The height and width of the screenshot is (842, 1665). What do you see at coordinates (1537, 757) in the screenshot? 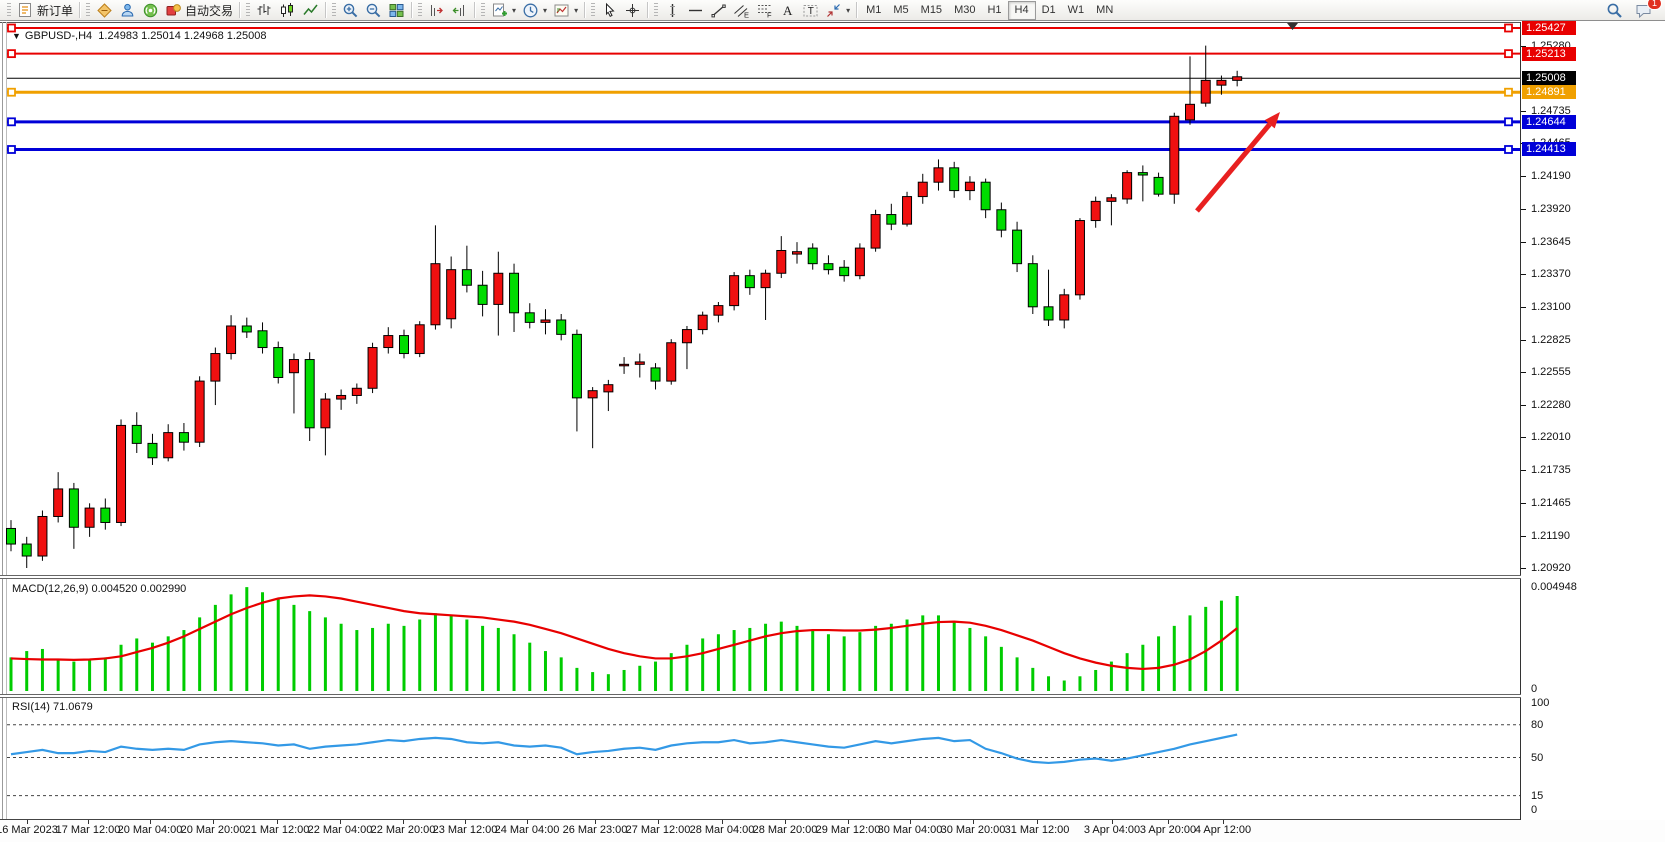
I see `rsi-axis-label: 50` at bounding box center [1537, 757].